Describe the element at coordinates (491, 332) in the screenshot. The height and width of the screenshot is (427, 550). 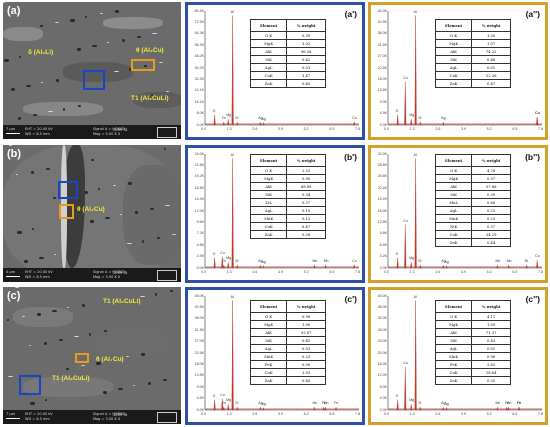
I see `table-cell: 71.37` at that location.